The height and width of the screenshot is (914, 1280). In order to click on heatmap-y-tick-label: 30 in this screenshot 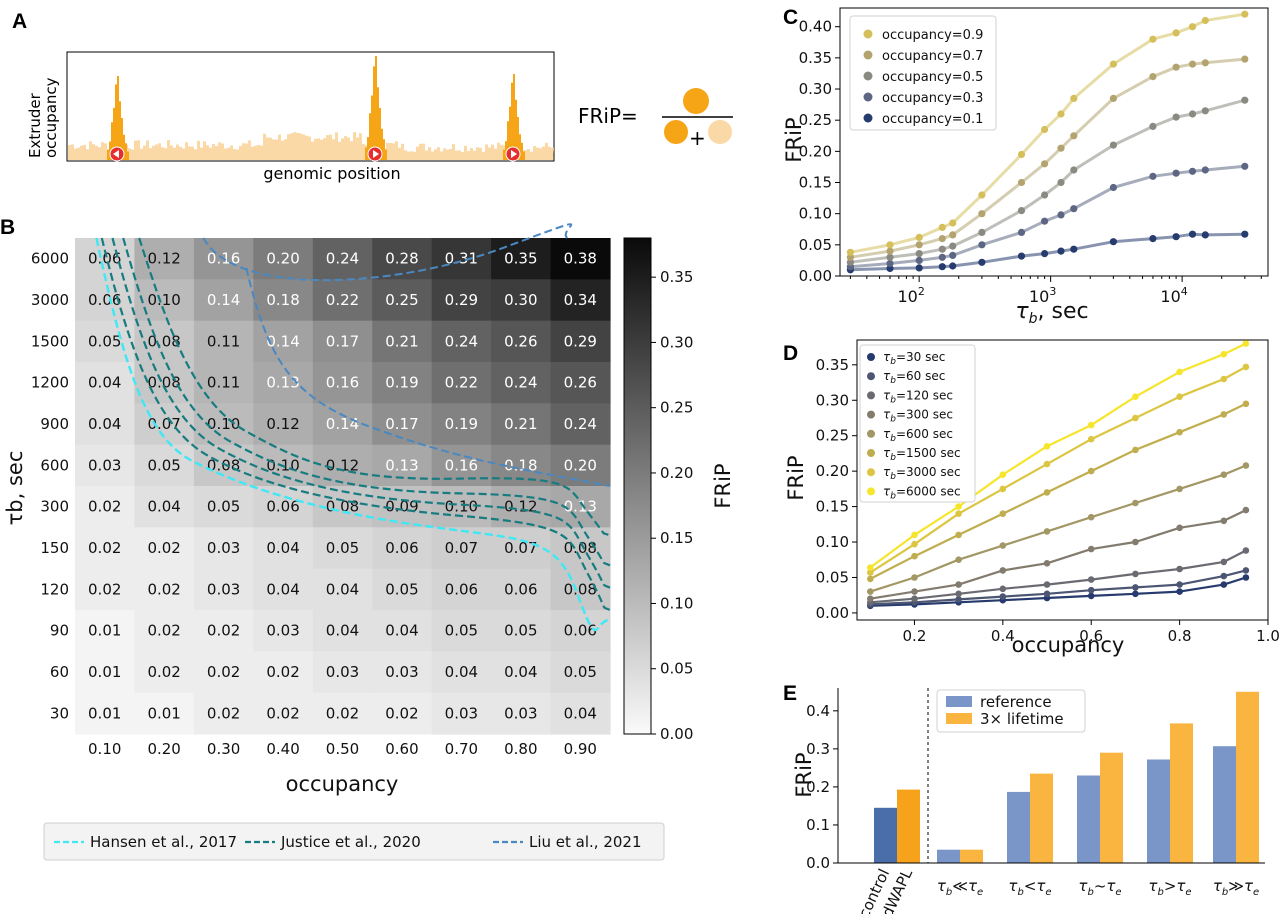, I will do `click(59, 713)`.